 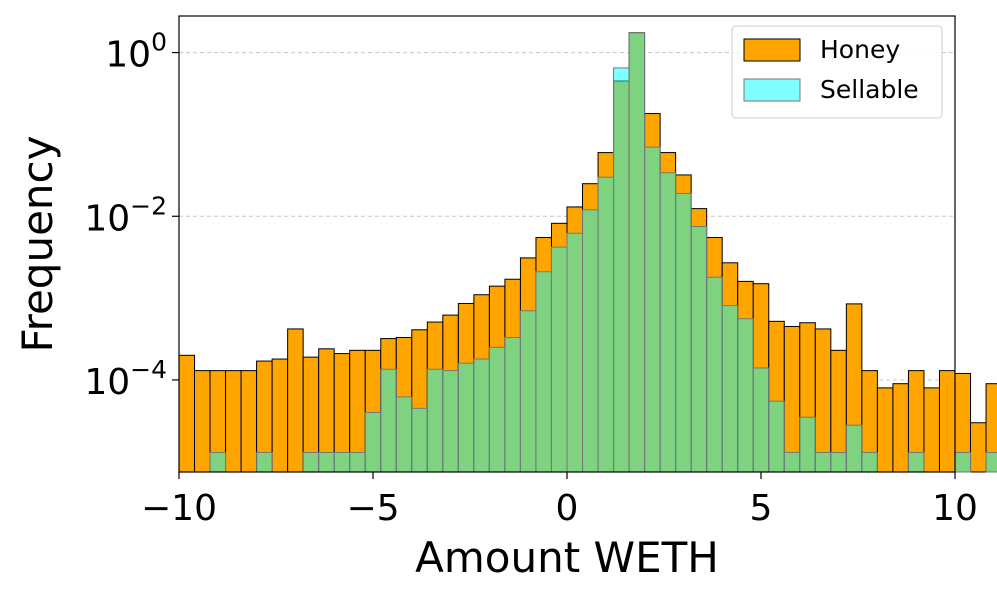 What do you see at coordinates (860, 49) in the screenshot?
I see `legend-label-honey: Honey` at bounding box center [860, 49].